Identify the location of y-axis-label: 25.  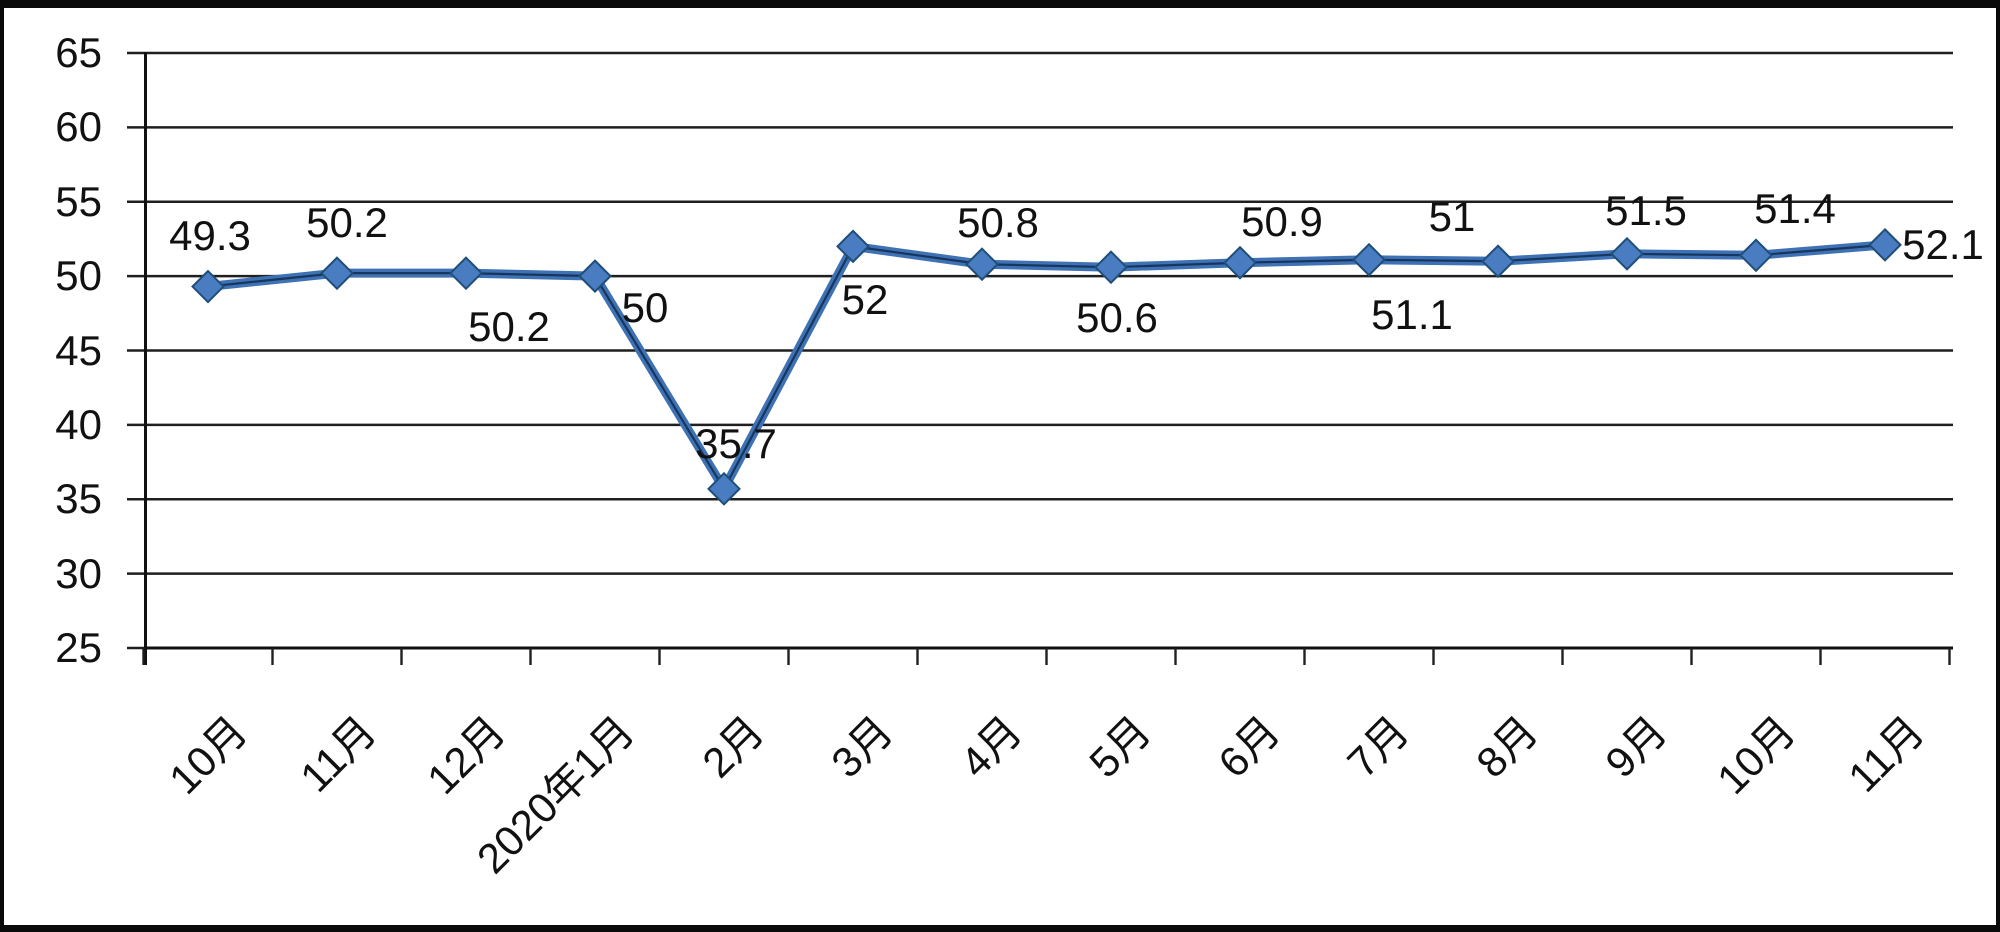
(78, 647).